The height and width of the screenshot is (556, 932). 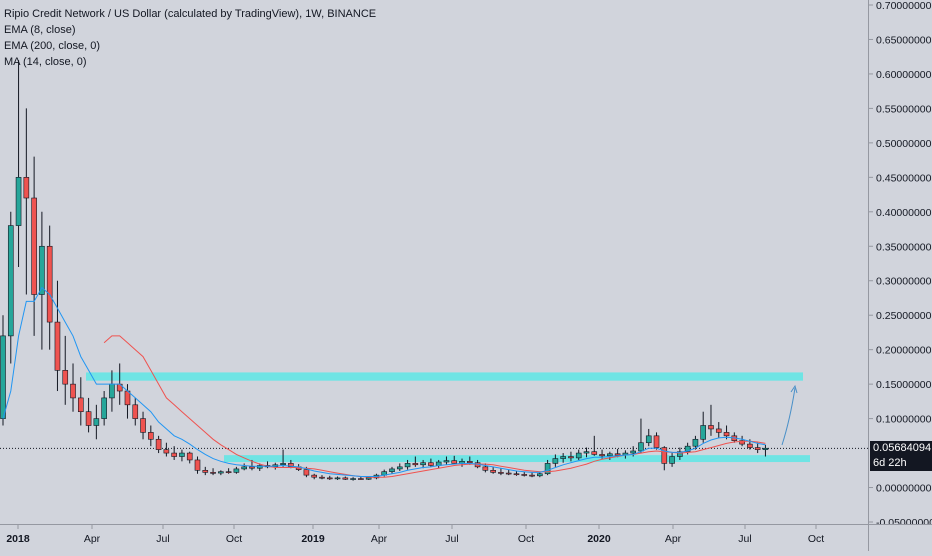 What do you see at coordinates (900, 537) in the screenshot?
I see `axis-corner` at bounding box center [900, 537].